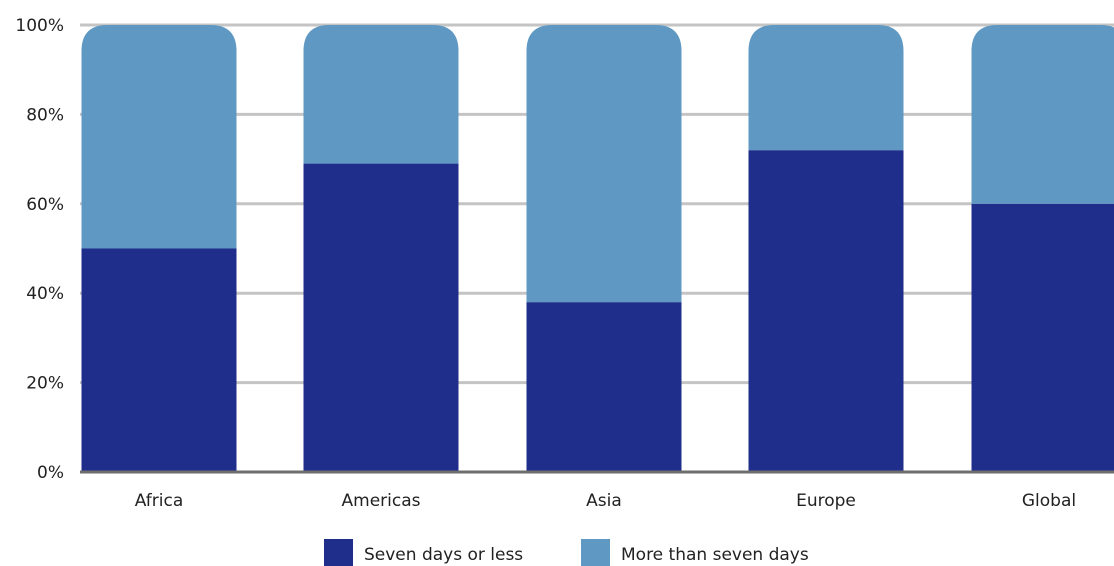  I want to click on x-axis-category-labels: Africa Americas Asia Europe Global, so click(605, 501).